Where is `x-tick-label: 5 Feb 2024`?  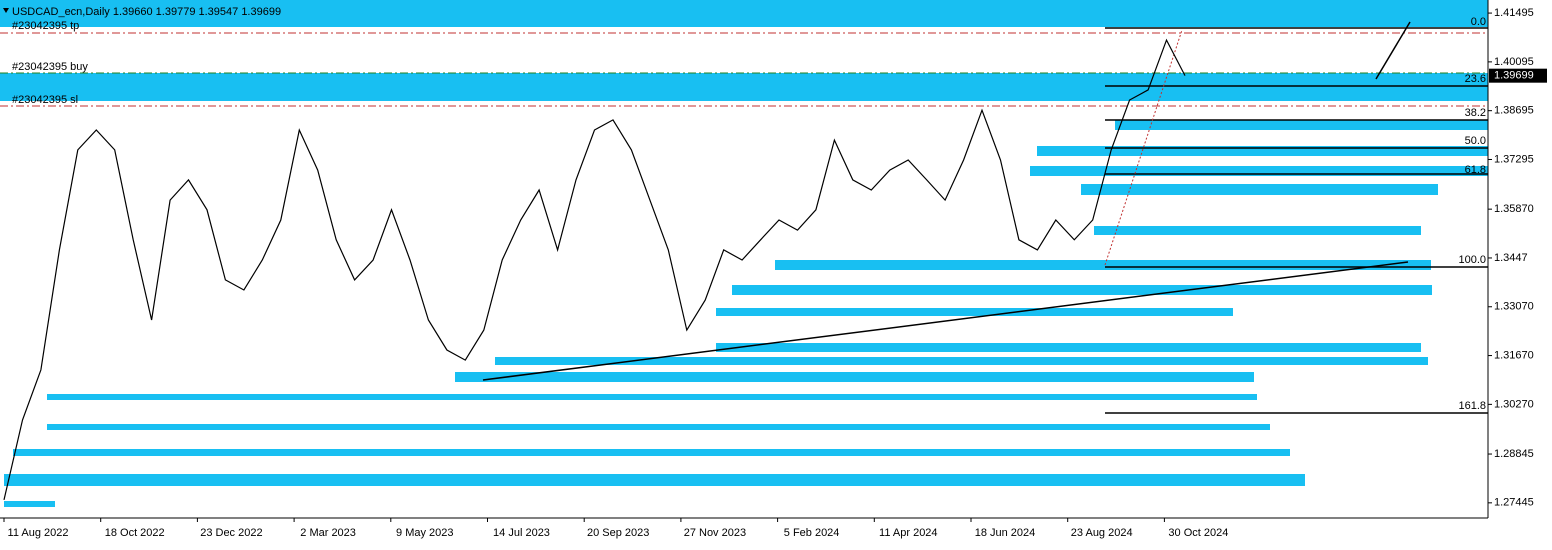 x-tick-label: 5 Feb 2024 is located at coordinates (812, 533).